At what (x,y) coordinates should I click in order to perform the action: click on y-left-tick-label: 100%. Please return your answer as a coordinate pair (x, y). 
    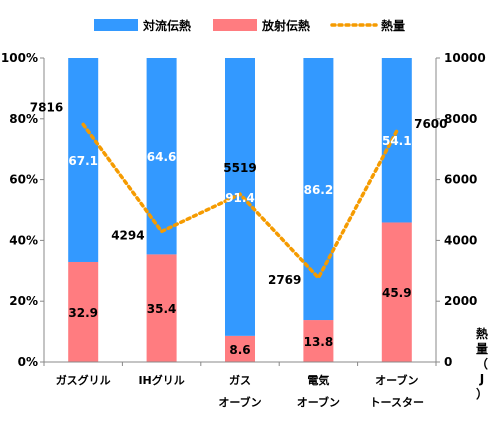
    Looking at the image, I should click on (19, 58).